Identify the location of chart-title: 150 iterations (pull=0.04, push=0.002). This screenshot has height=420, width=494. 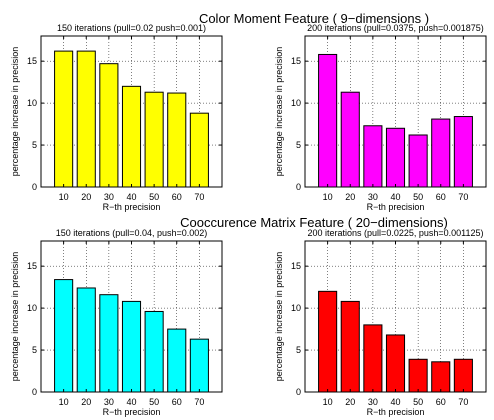
(132, 233).